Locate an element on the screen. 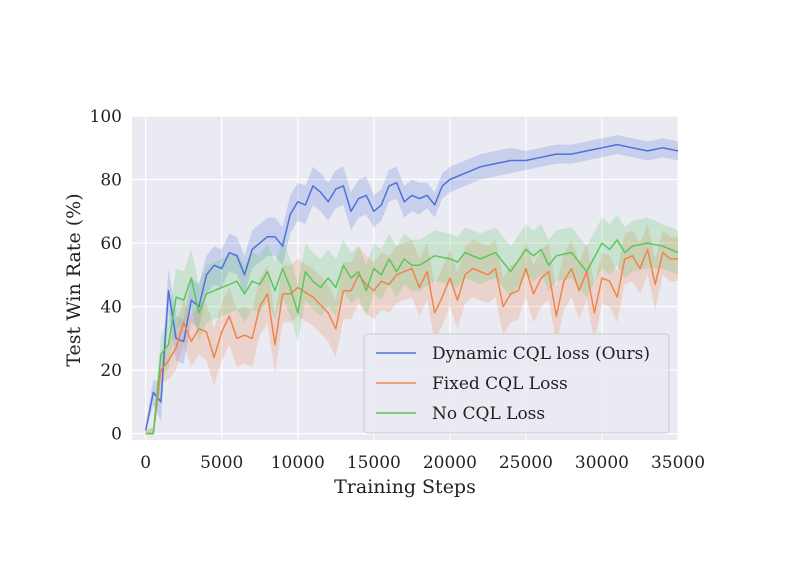  legend-box is located at coordinates (516, 383).